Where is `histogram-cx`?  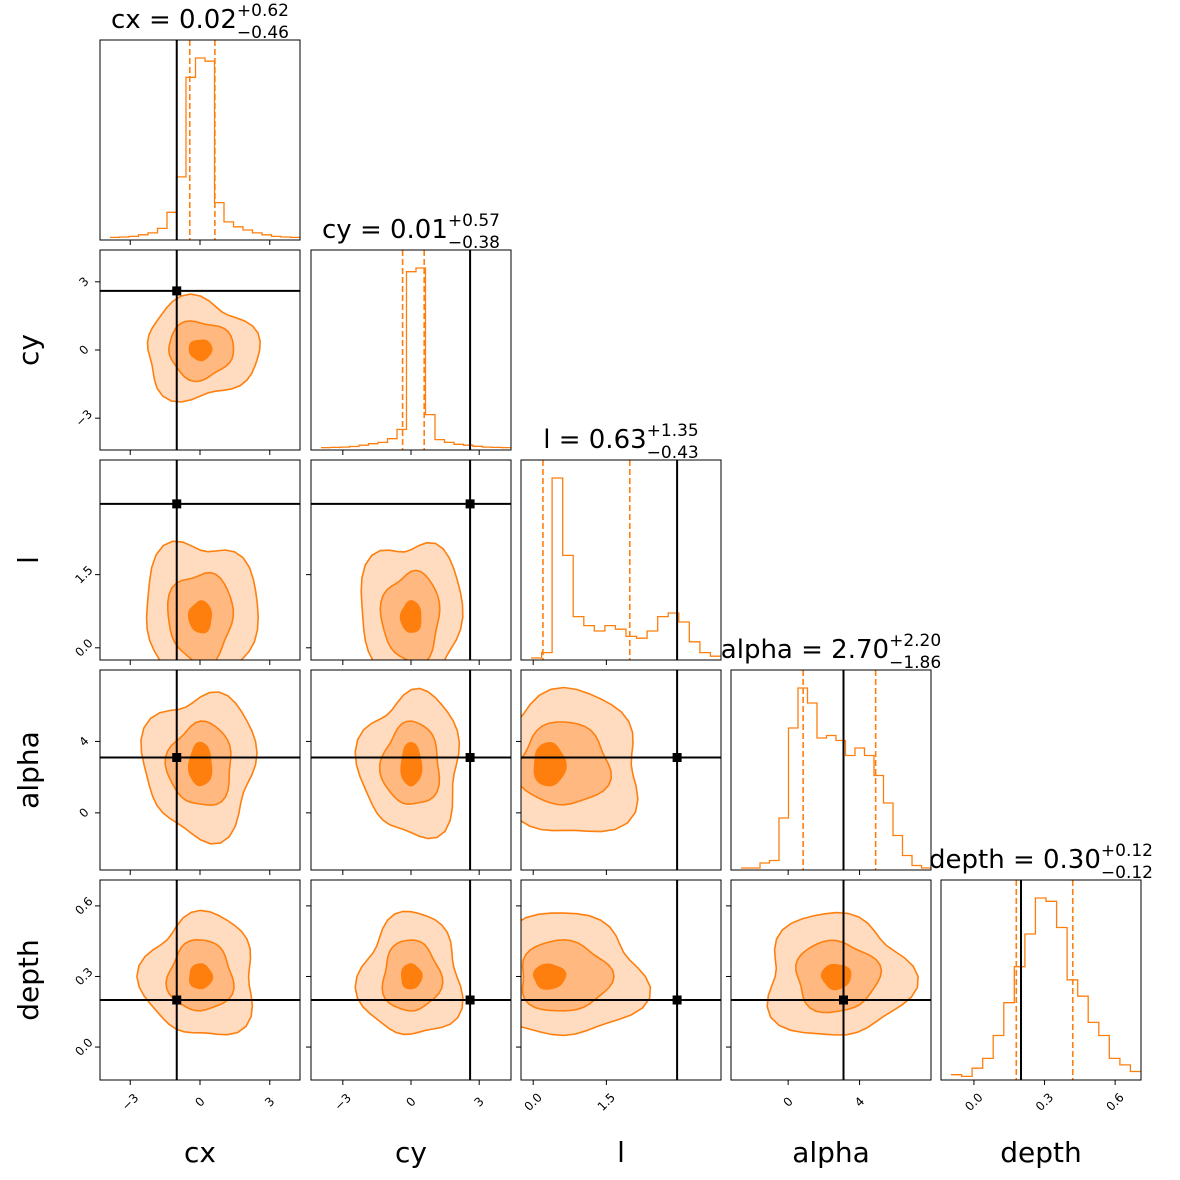 histogram-cx is located at coordinates (205, 140).